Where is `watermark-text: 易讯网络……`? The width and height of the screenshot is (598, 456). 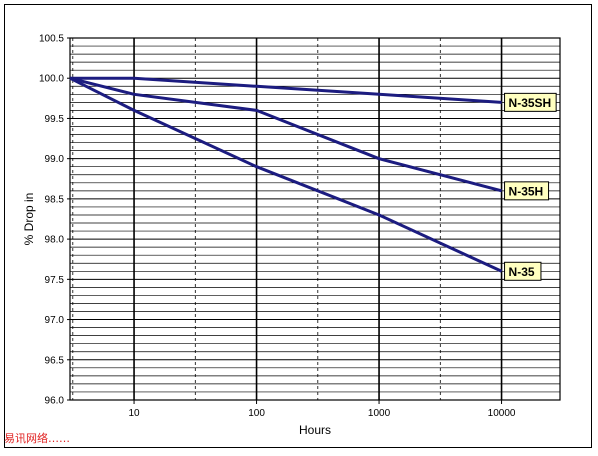
watermark-text: 易讯网络…… is located at coordinates (37, 438).